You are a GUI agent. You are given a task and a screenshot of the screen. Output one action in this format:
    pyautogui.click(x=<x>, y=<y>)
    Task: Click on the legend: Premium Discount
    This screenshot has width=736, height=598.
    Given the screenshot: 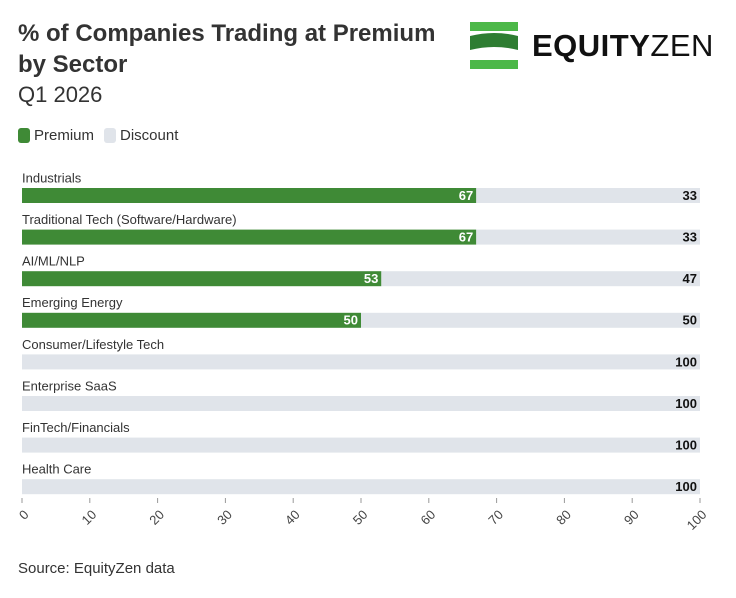 What is the action you would take?
    pyautogui.click(x=98, y=135)
    